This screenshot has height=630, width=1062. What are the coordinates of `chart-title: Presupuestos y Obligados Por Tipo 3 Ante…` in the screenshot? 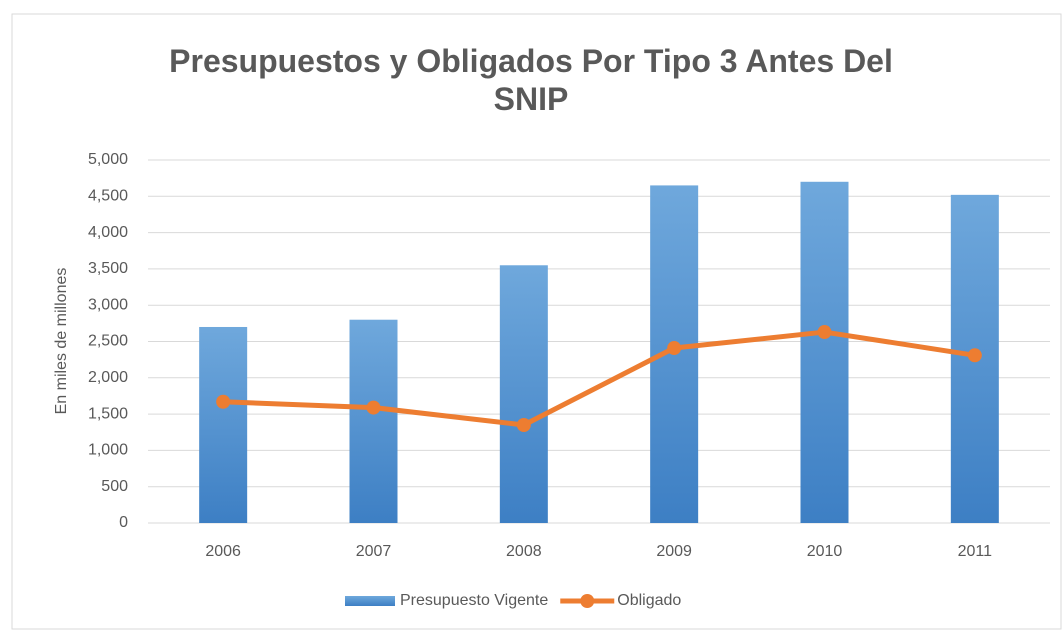 It's located at (531, 80).